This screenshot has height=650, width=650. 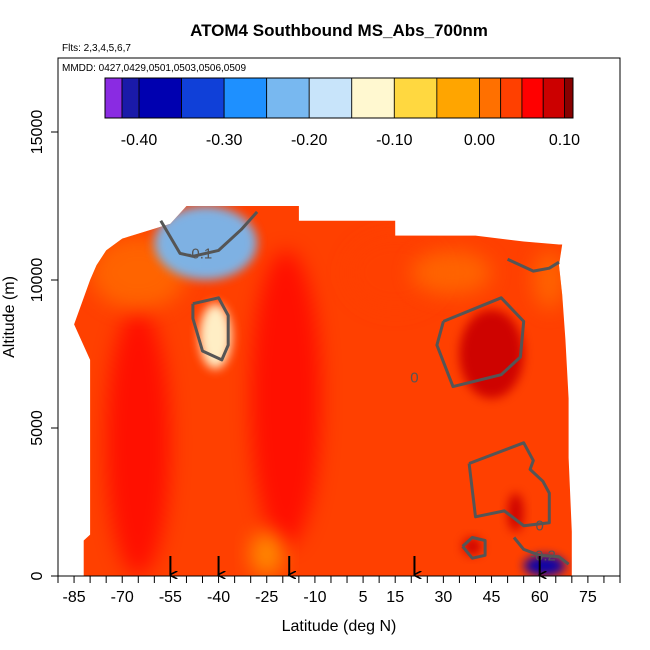 What do you see at coordinates (96, 48) in the screenshot?
I see `flights-subtitle: Flts: 2,3,4,5,6,7` at bounding box center [96, 48].